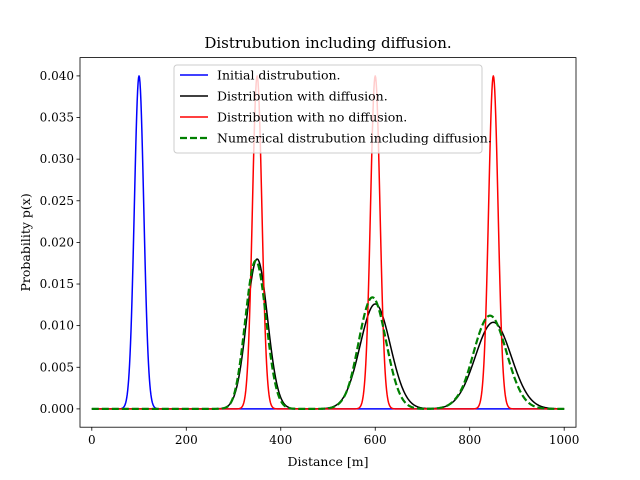  Describe the element at coordinates (57, 367) in the screenshot. I see `y-tick-label: 0.005` at that location.